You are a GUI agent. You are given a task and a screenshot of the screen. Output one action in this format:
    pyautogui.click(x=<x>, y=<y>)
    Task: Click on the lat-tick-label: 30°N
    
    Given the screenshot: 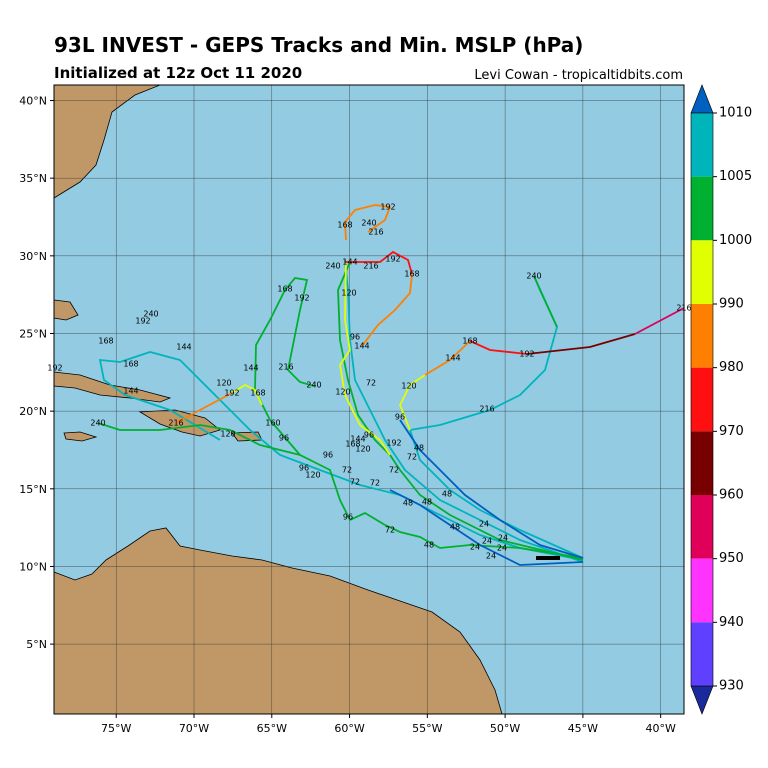 What is the action you would take?
    pyautogui.click(x=33, y=256)
    